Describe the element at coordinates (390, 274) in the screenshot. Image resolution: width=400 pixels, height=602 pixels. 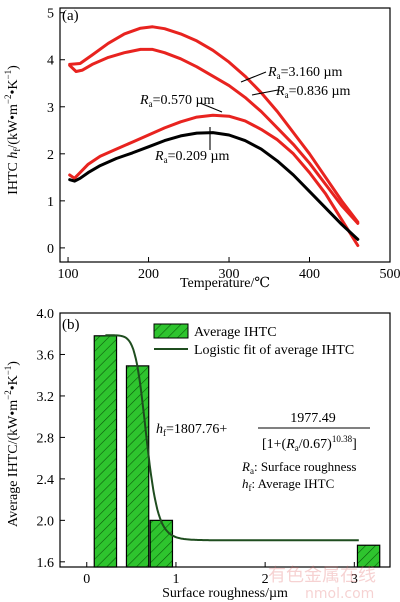
I see `panel-a-xtick-label: 500` at that location.